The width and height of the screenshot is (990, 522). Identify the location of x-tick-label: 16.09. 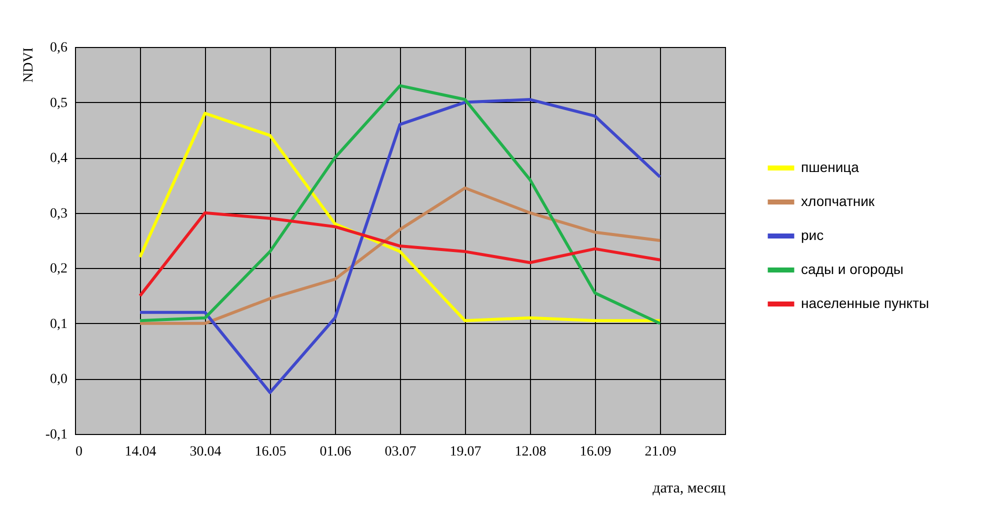
(596, 452).